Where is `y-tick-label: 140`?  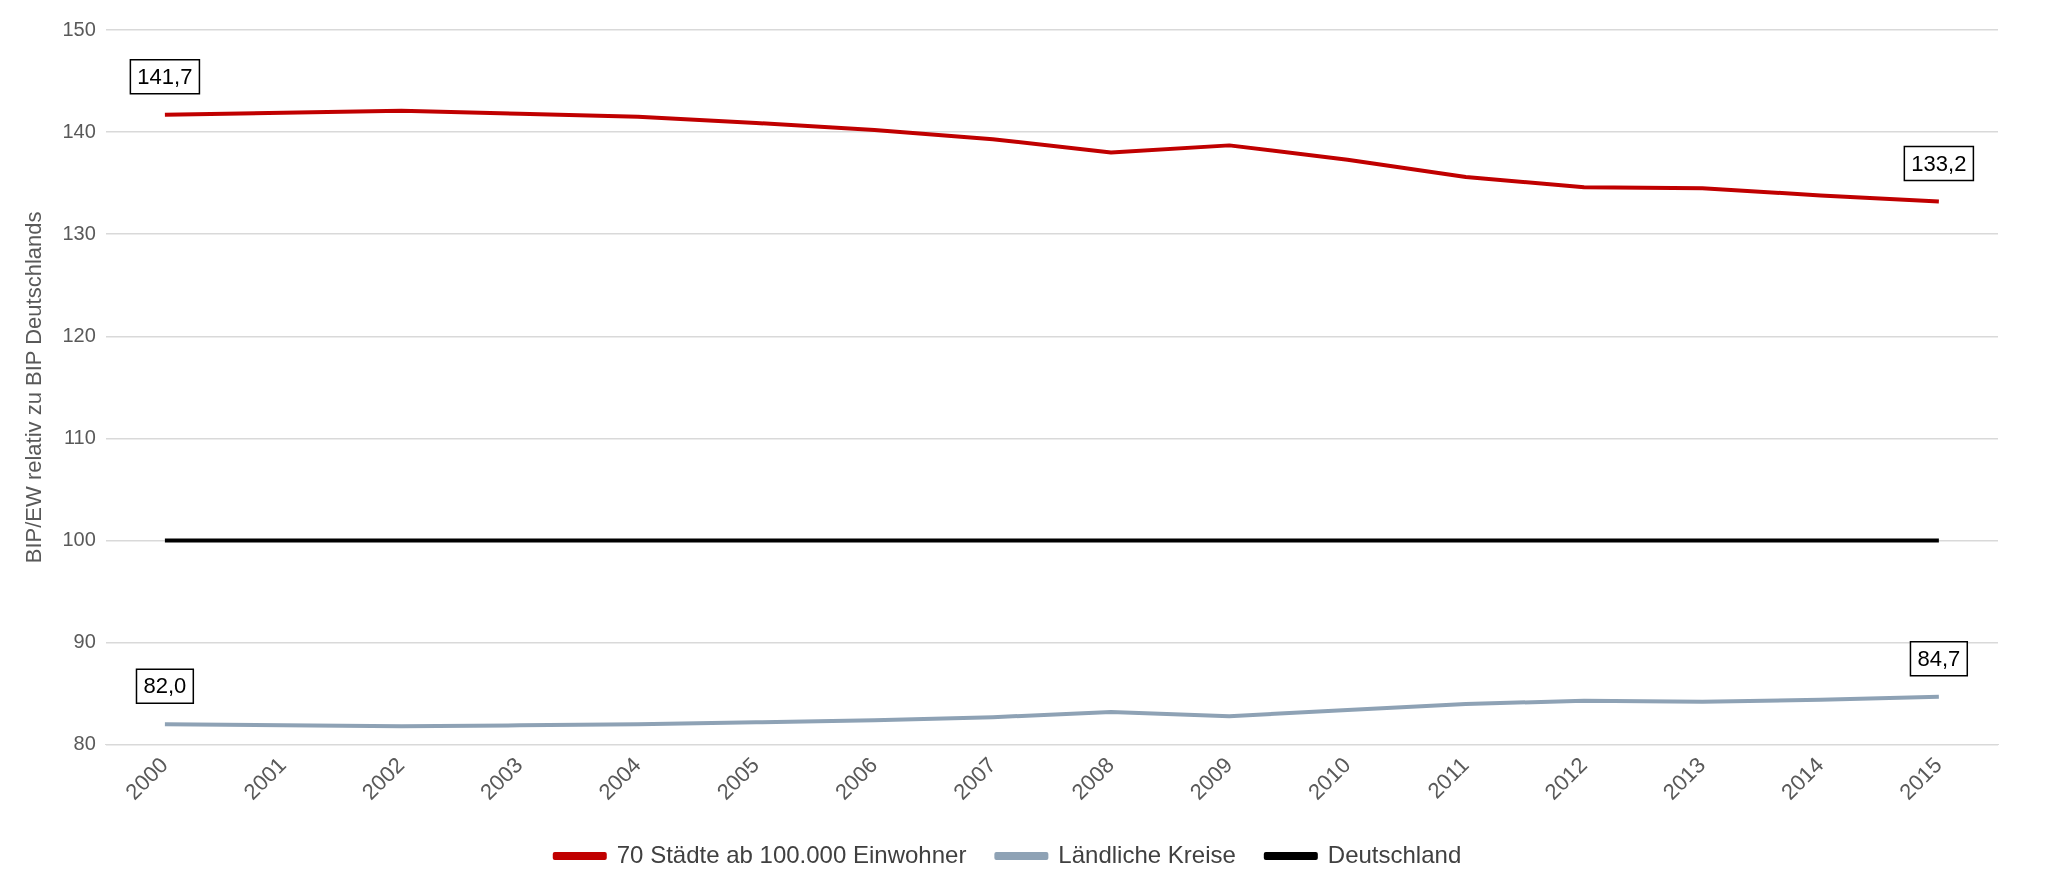 y-tick-label: 140 is located at coordinates (79, 130).